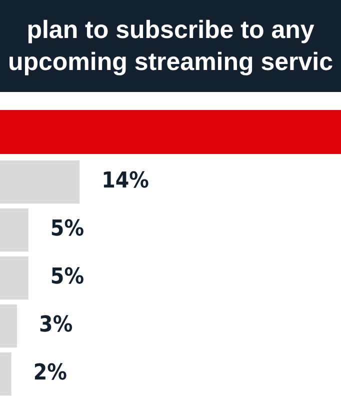 The height and width of the screenshot is (400, 341). Describe the element at coordinates (50, 373) in the screenshot. I see `data-label: 2%` at that location.